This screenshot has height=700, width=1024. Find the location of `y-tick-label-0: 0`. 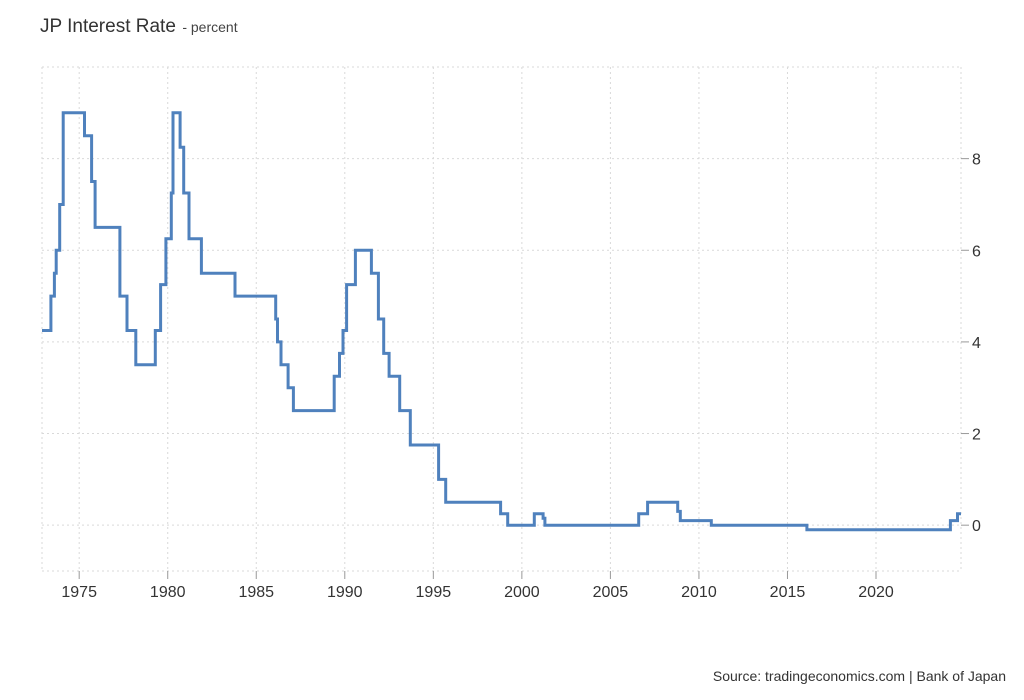

y-tick-label-0: 0 is located at coordinates (976, 526).